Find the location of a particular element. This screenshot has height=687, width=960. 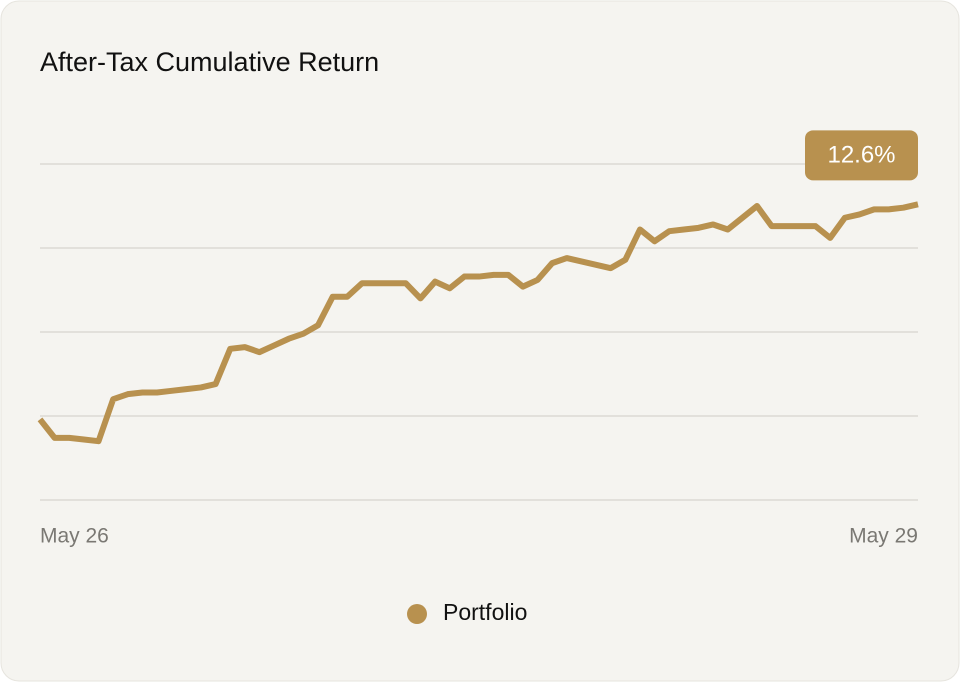

value-label: 12.6% is located at coordinates (861, 155).